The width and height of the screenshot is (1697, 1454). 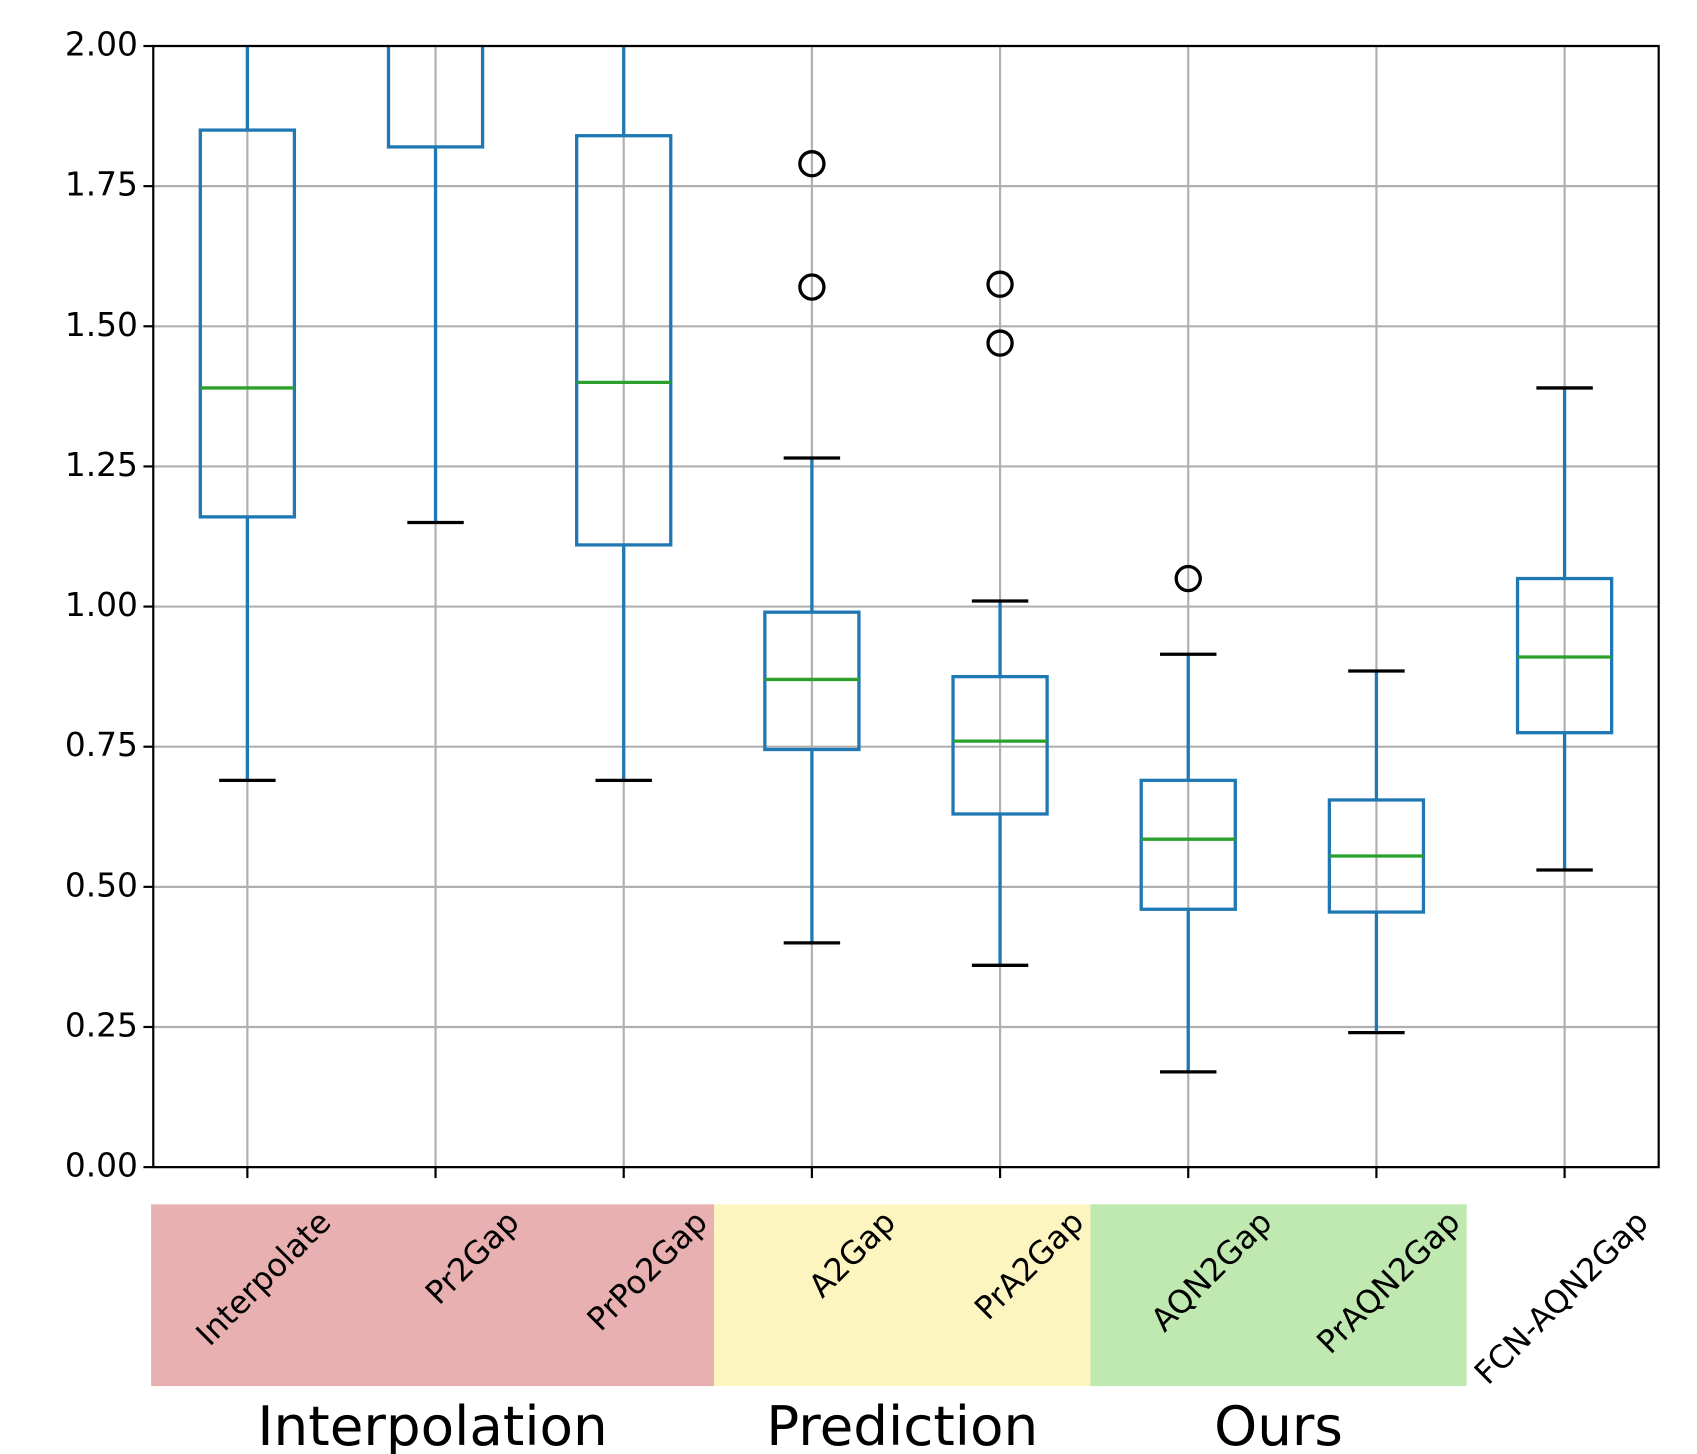 I want to click on y-tick-label: 1.25, so click(x=101, y=465).